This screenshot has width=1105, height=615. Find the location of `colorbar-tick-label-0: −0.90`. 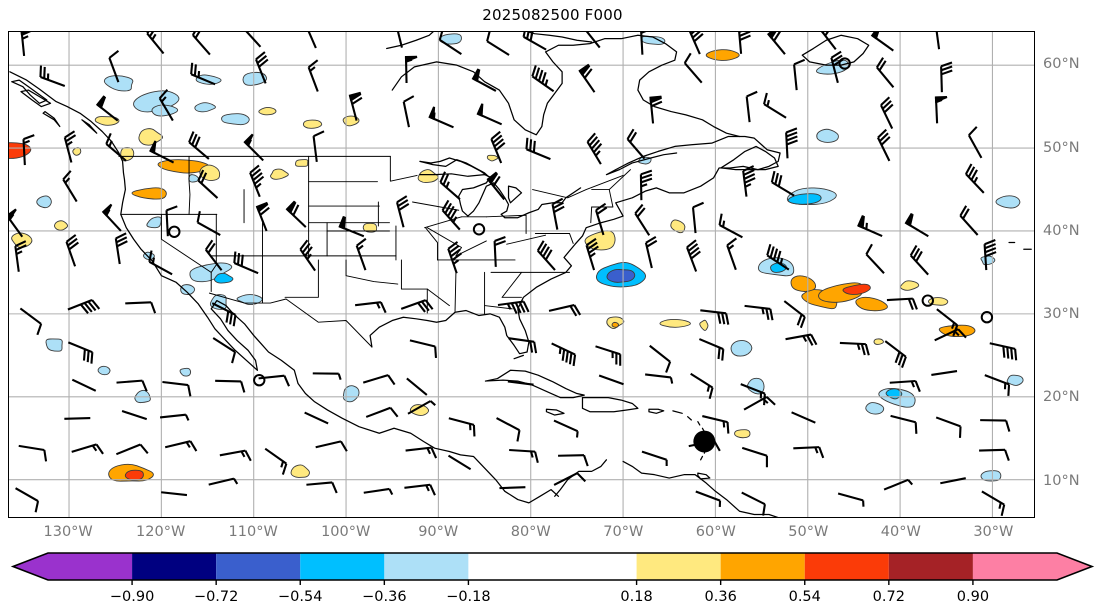

colorbar-tick-label-0: −0.90 is located at coordinates (132, 597).